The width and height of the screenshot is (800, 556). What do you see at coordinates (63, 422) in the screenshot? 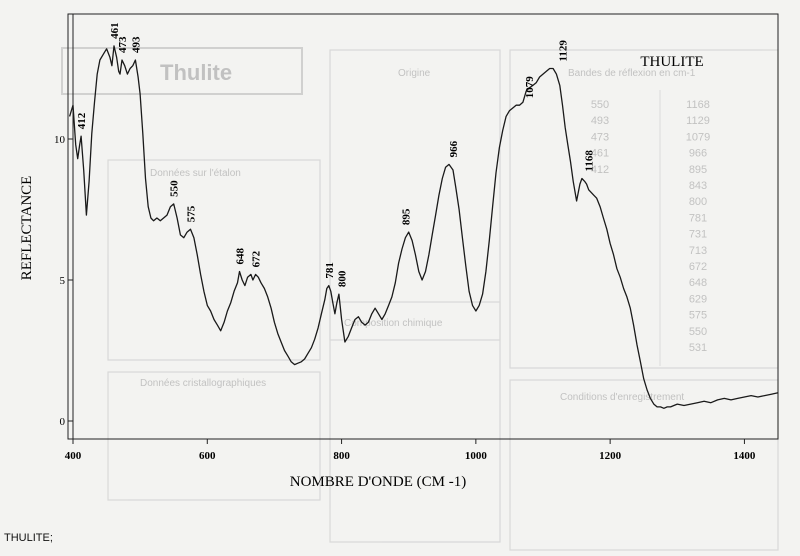
I see `y-tick-label: 0` at bounding box center [63, 422].